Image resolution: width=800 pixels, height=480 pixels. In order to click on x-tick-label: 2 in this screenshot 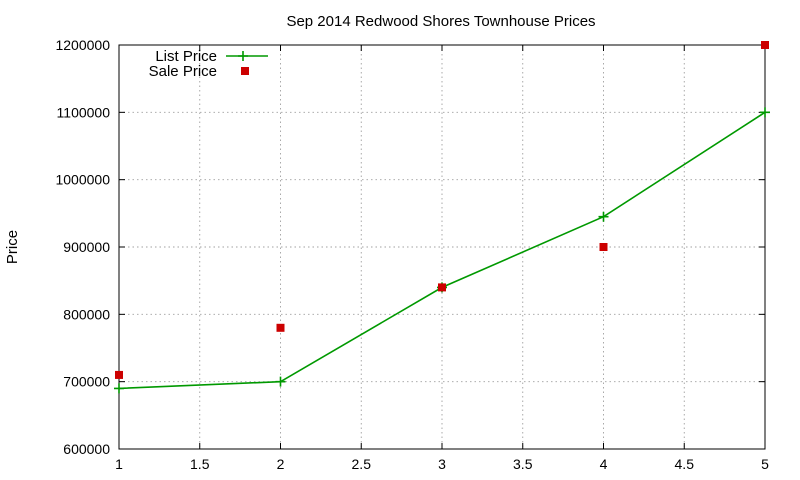, I will do `click(281, 464)`.